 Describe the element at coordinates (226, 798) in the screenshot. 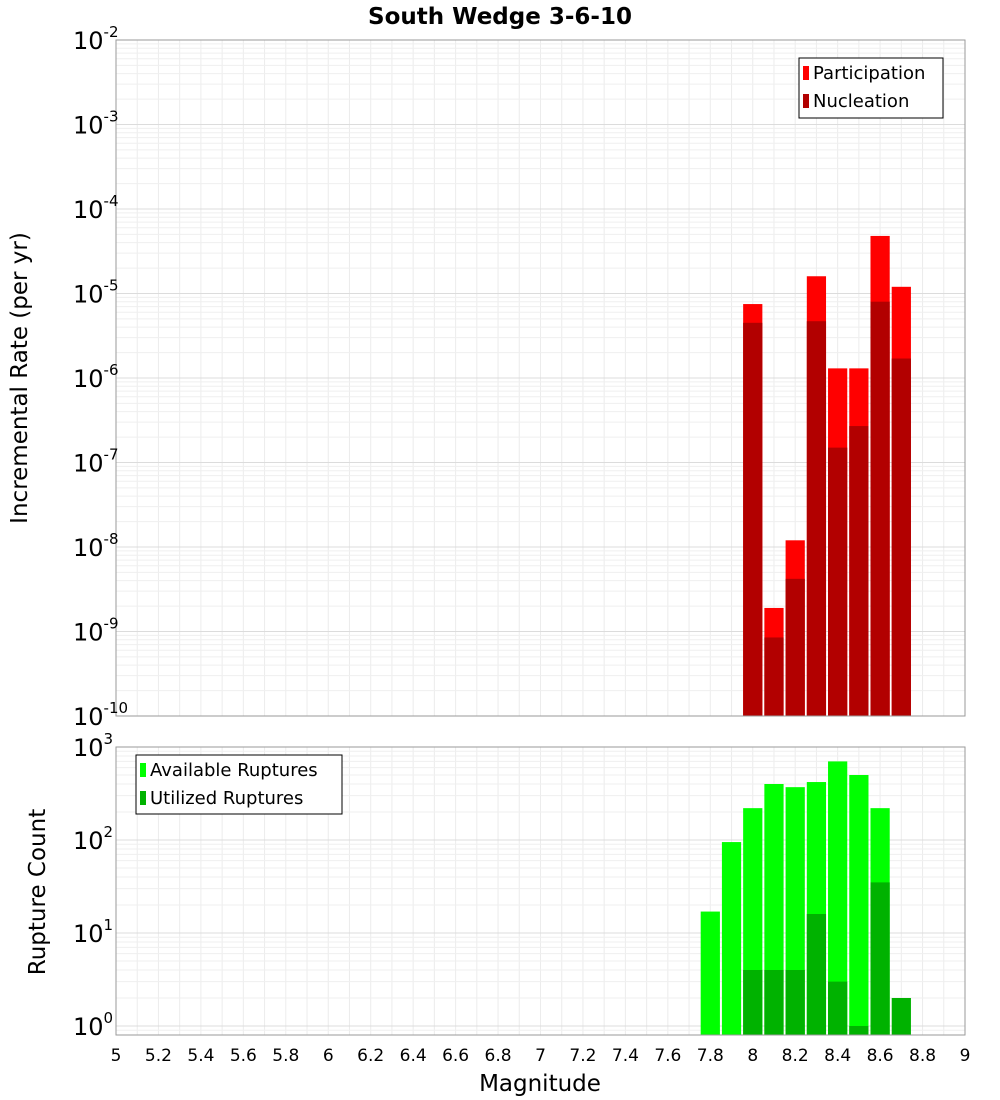

I see `legend-entry: Utilized Ruptures` at that location.